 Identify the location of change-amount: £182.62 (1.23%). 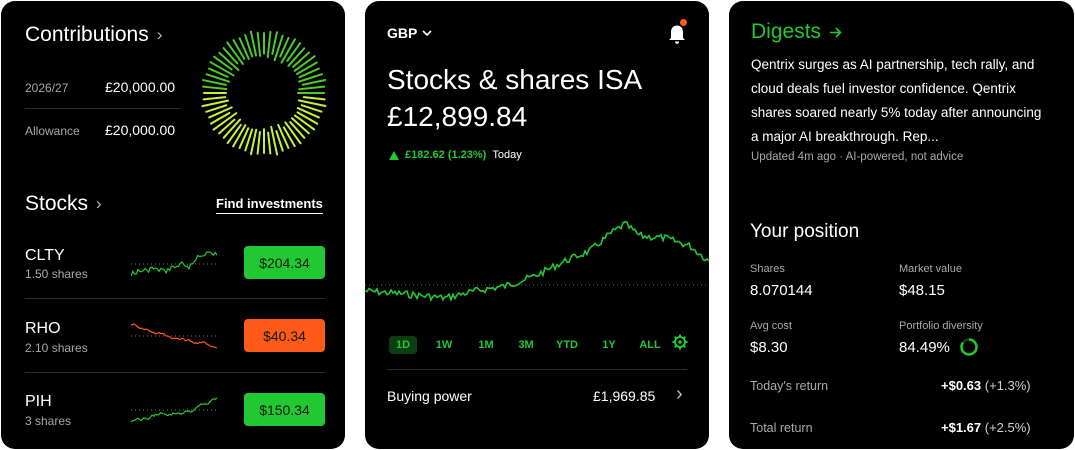
(446, 155).